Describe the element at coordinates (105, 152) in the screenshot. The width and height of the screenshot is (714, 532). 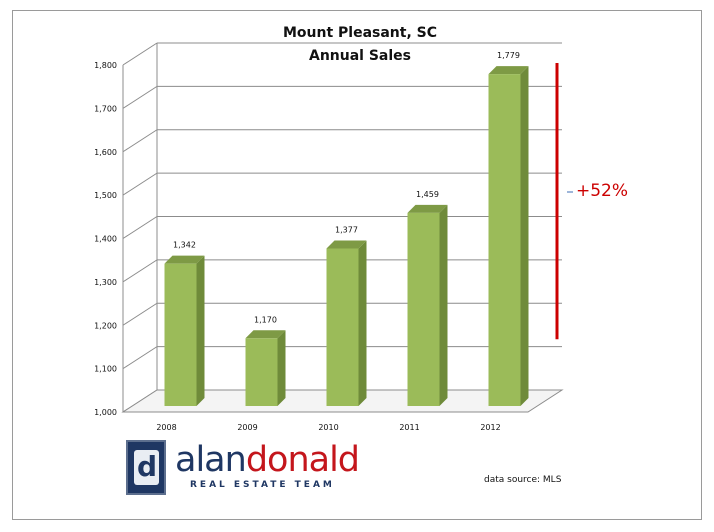
I see `y-tick-label: 1,600` at that location.